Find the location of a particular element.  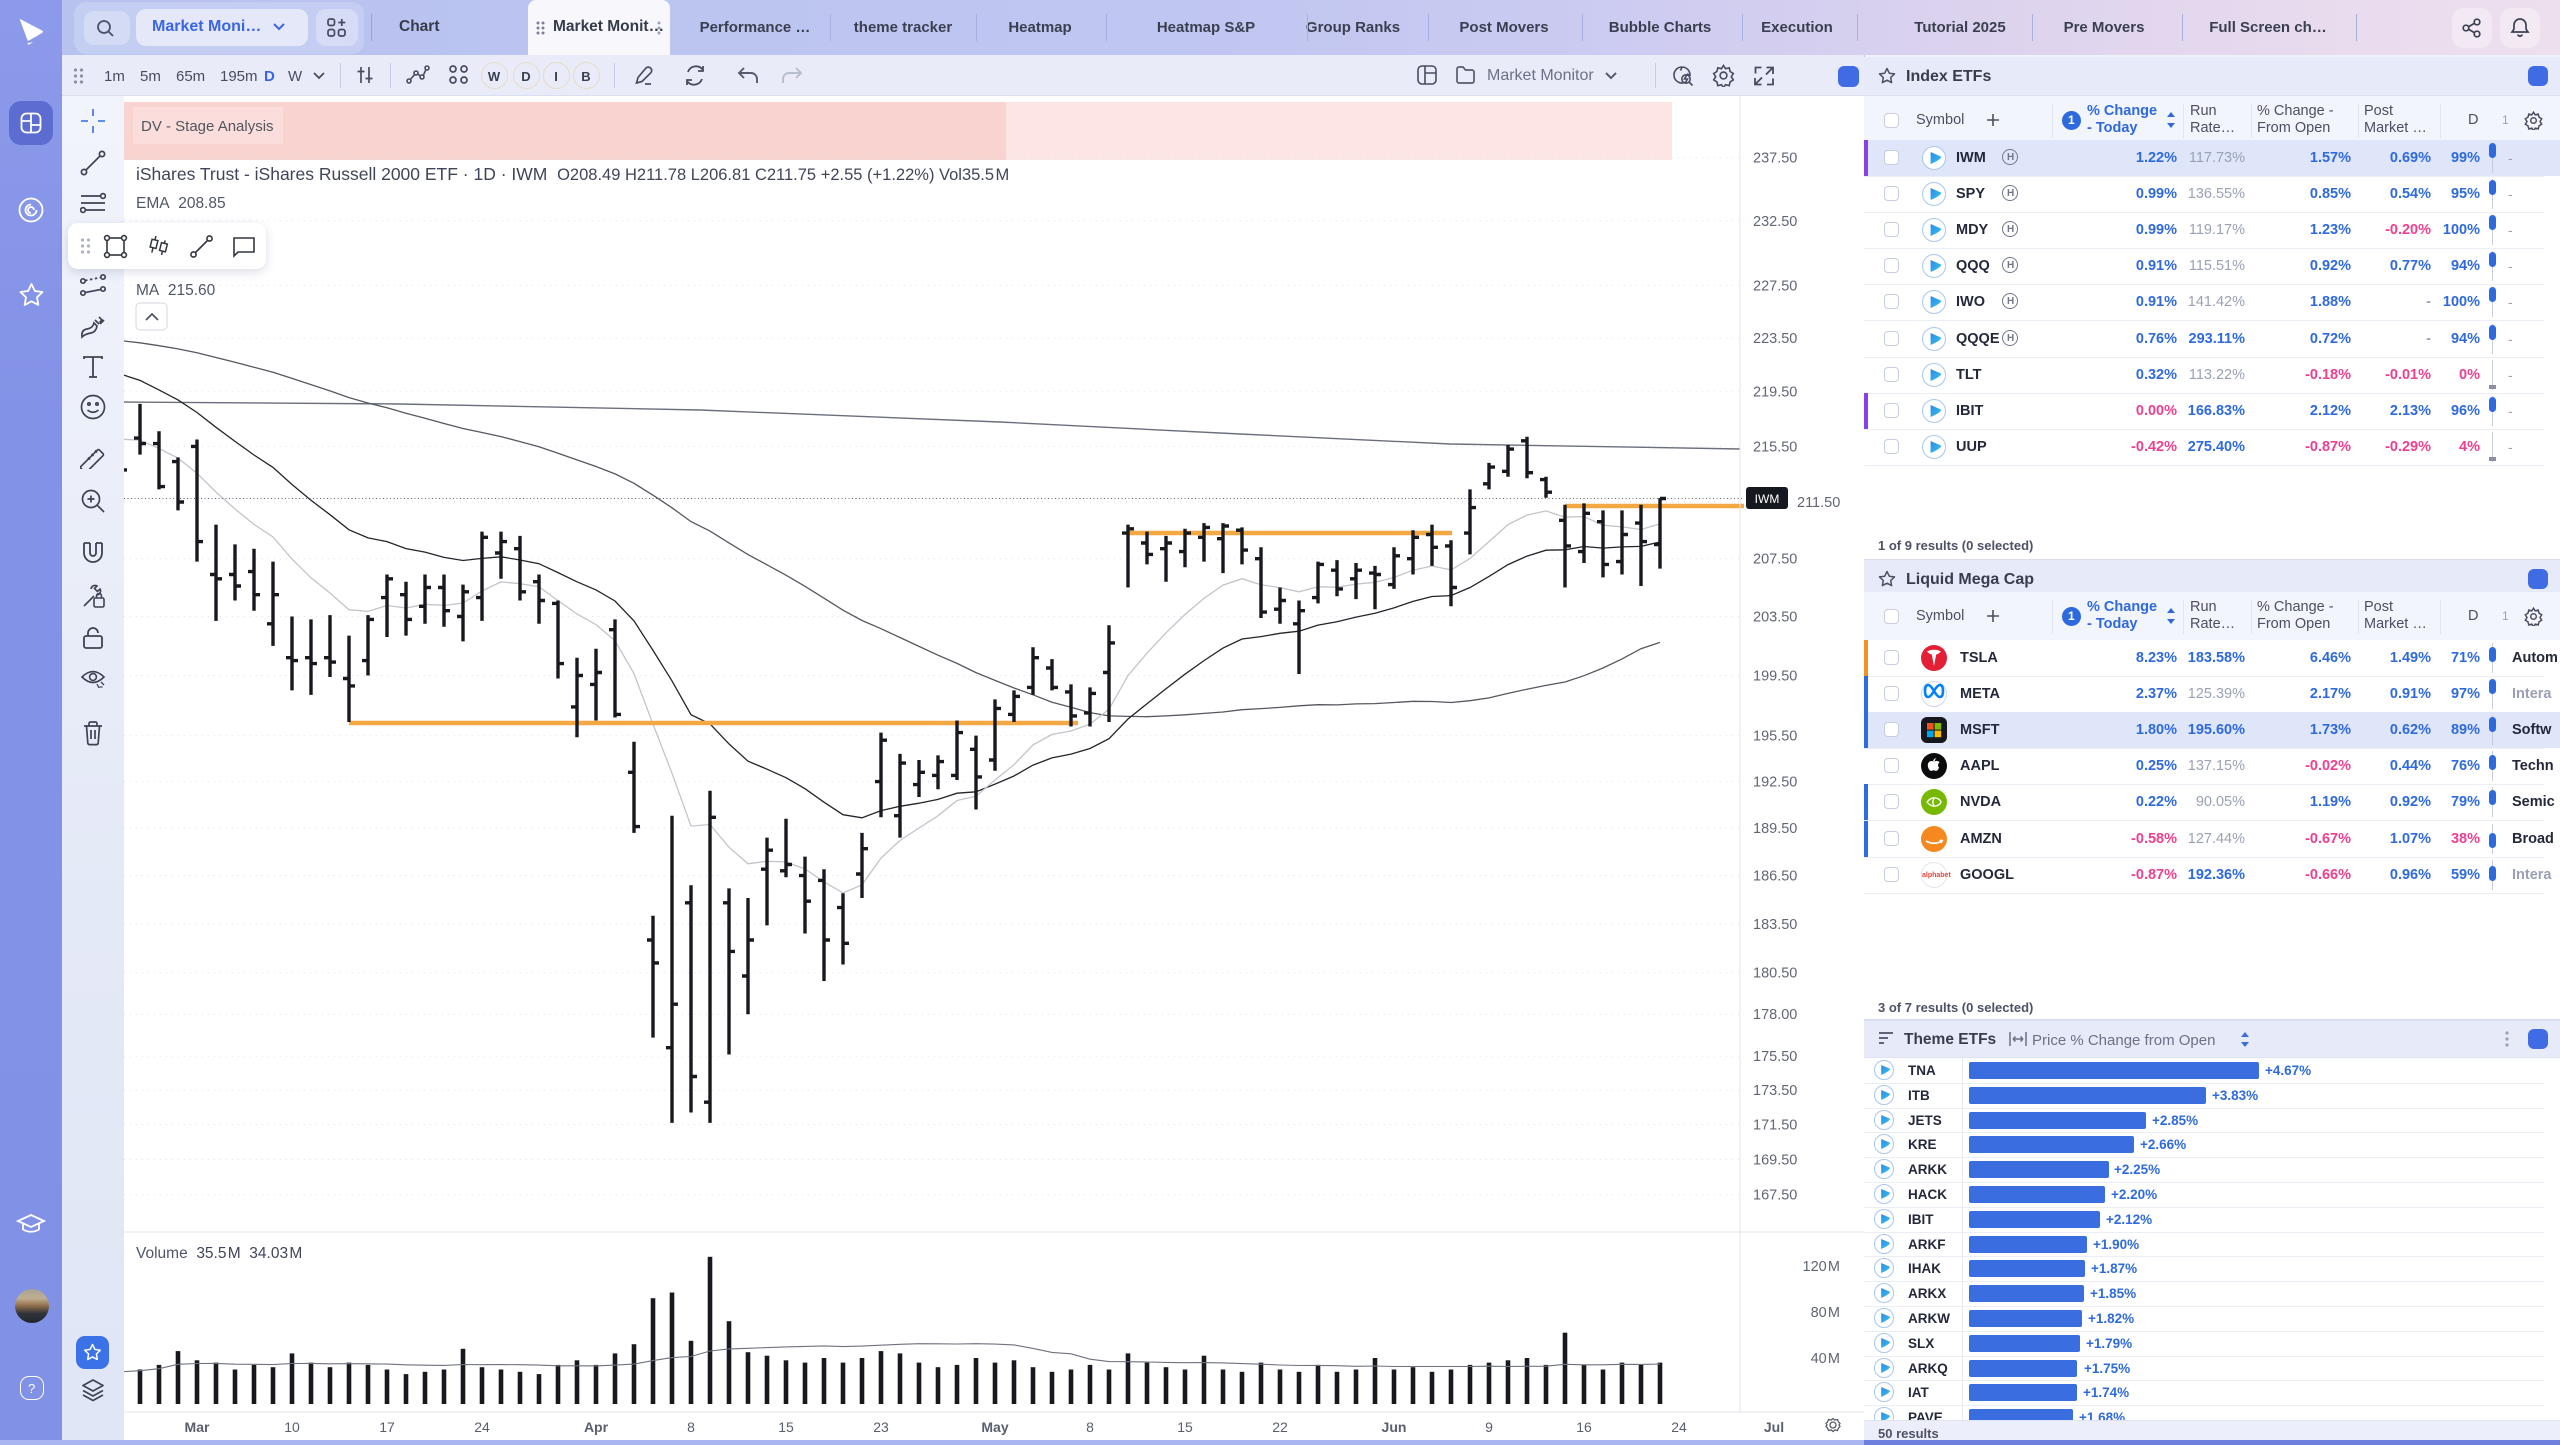

svg-text: 183.50 is located at coordinates (1775, 925).